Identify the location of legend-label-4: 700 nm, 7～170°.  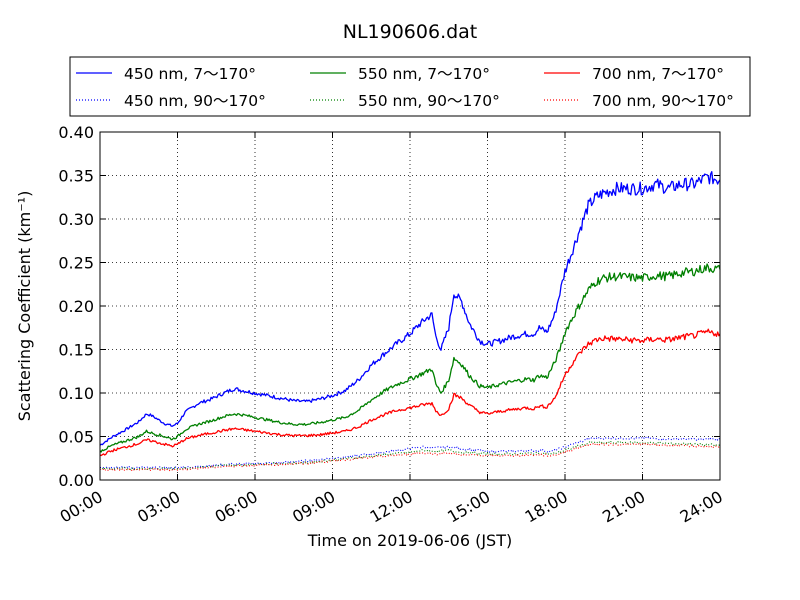
(658, 74).